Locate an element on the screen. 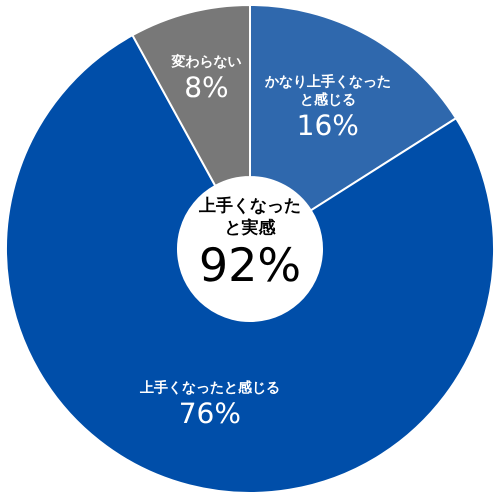 Image resolution: width=500 pixels, height=500 pixels. text: 上手くなったと実感 is located at coordinates (250, 217).